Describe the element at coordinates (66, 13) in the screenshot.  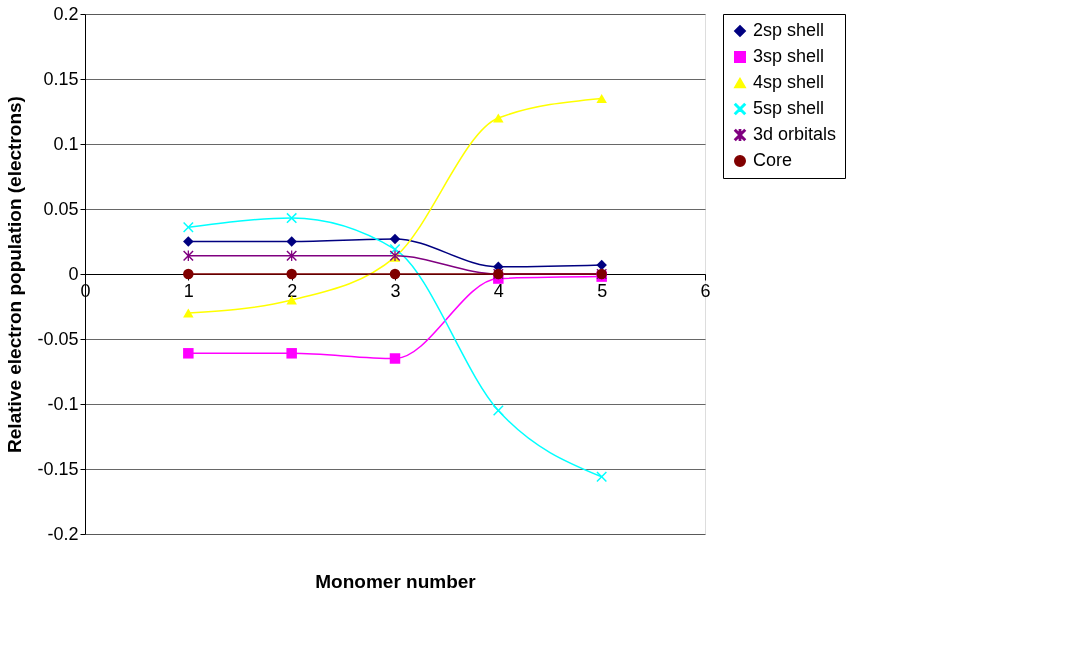
I see `y-tick-label: 0.2` at that location.